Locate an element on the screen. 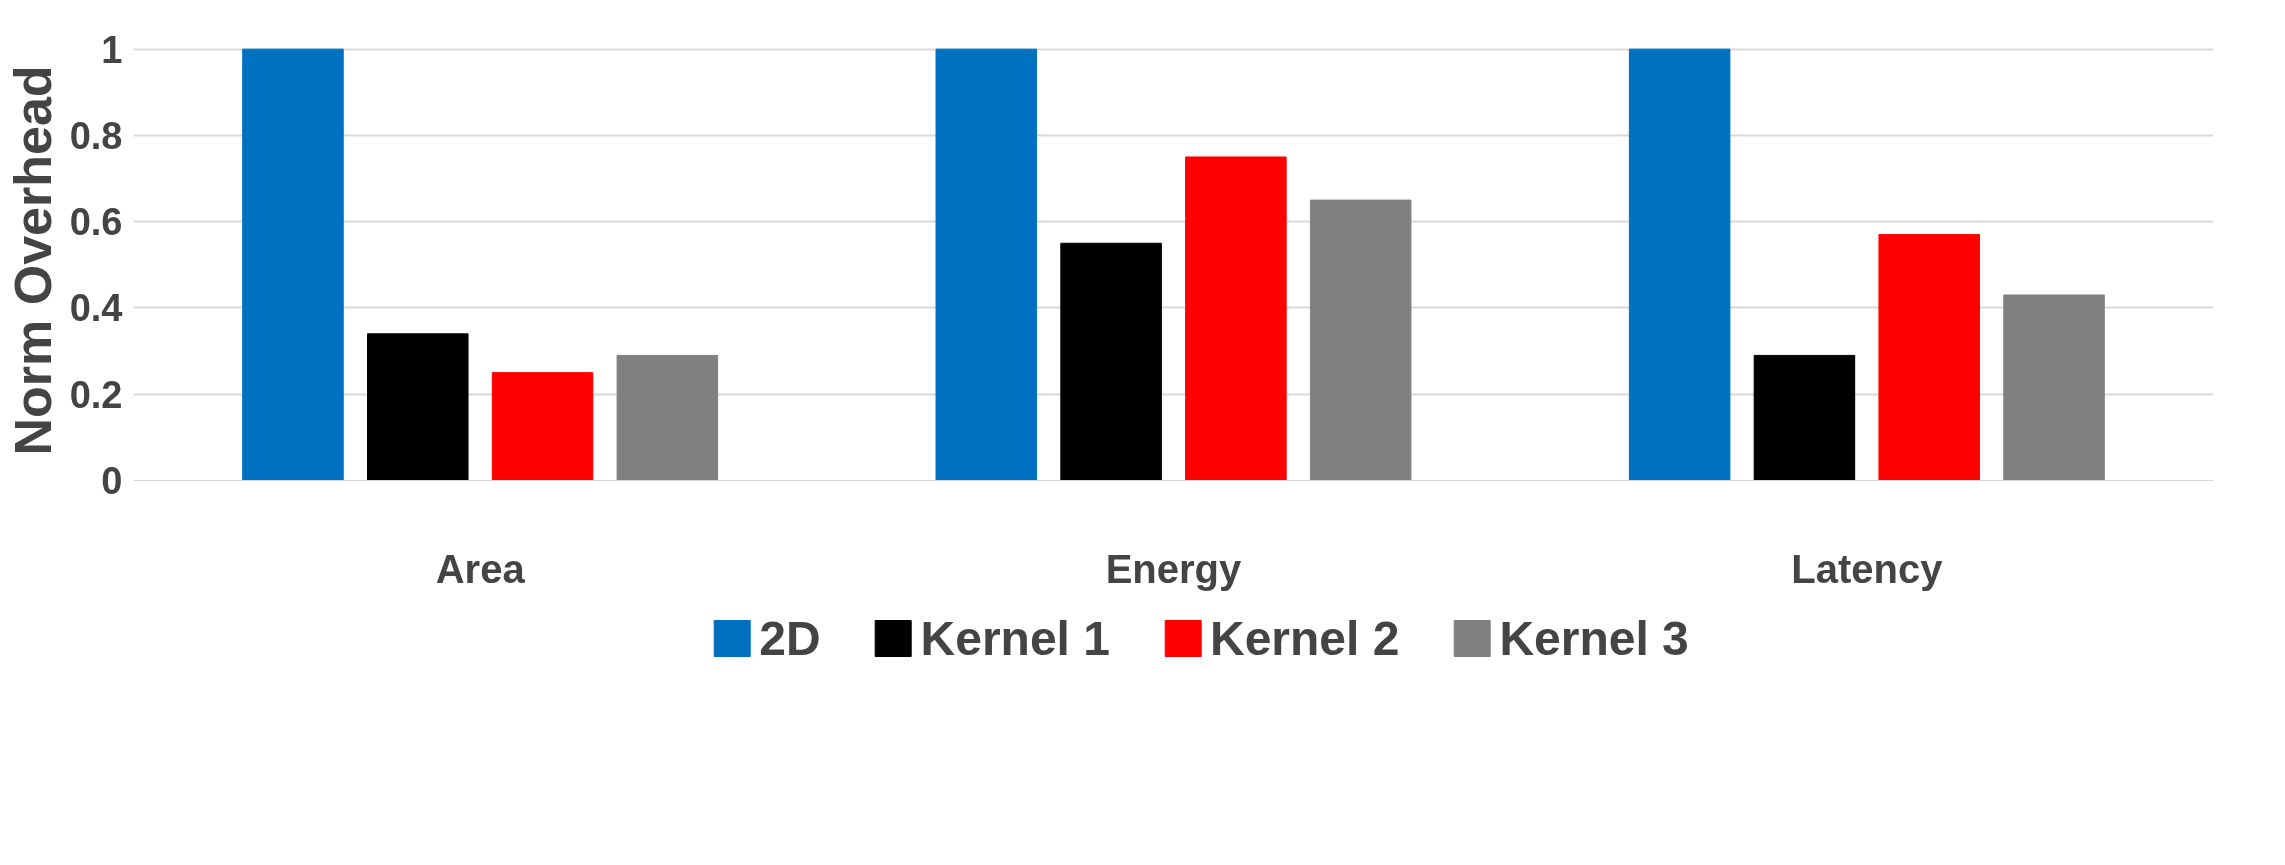 This screenshot has width=2285, height=865. x-tick-label: Area is located at coordinates (480, 568).